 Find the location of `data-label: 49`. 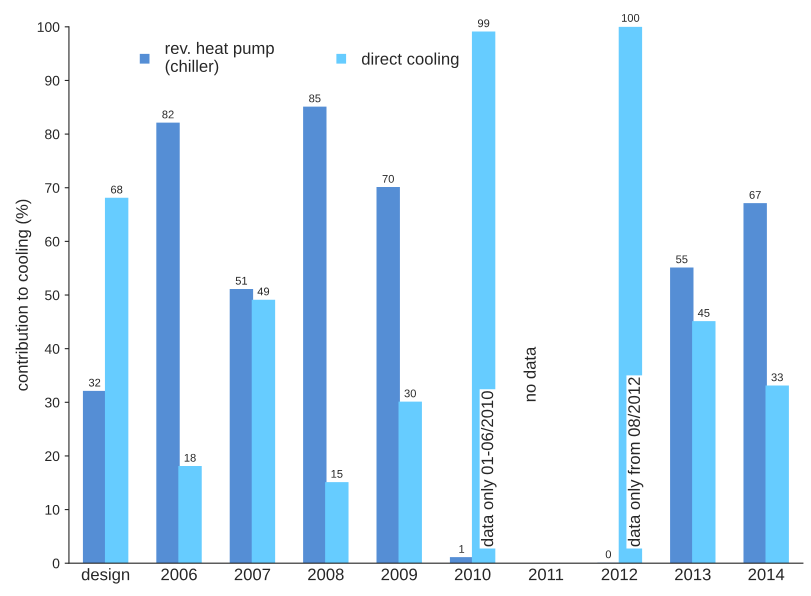

data-label: 49 is located at coordinates (264, 292).